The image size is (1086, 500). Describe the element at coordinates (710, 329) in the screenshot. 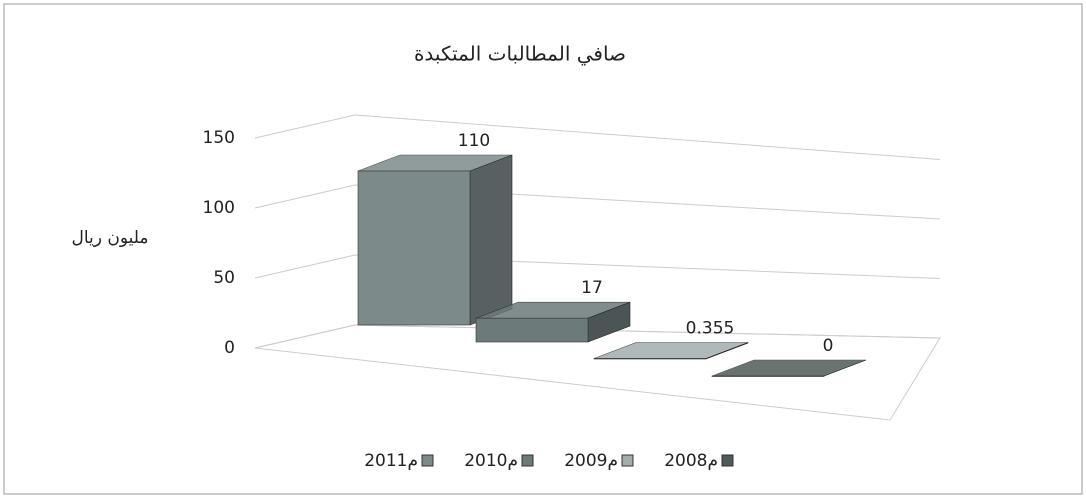

I see `data-label: 0.355` at that location.